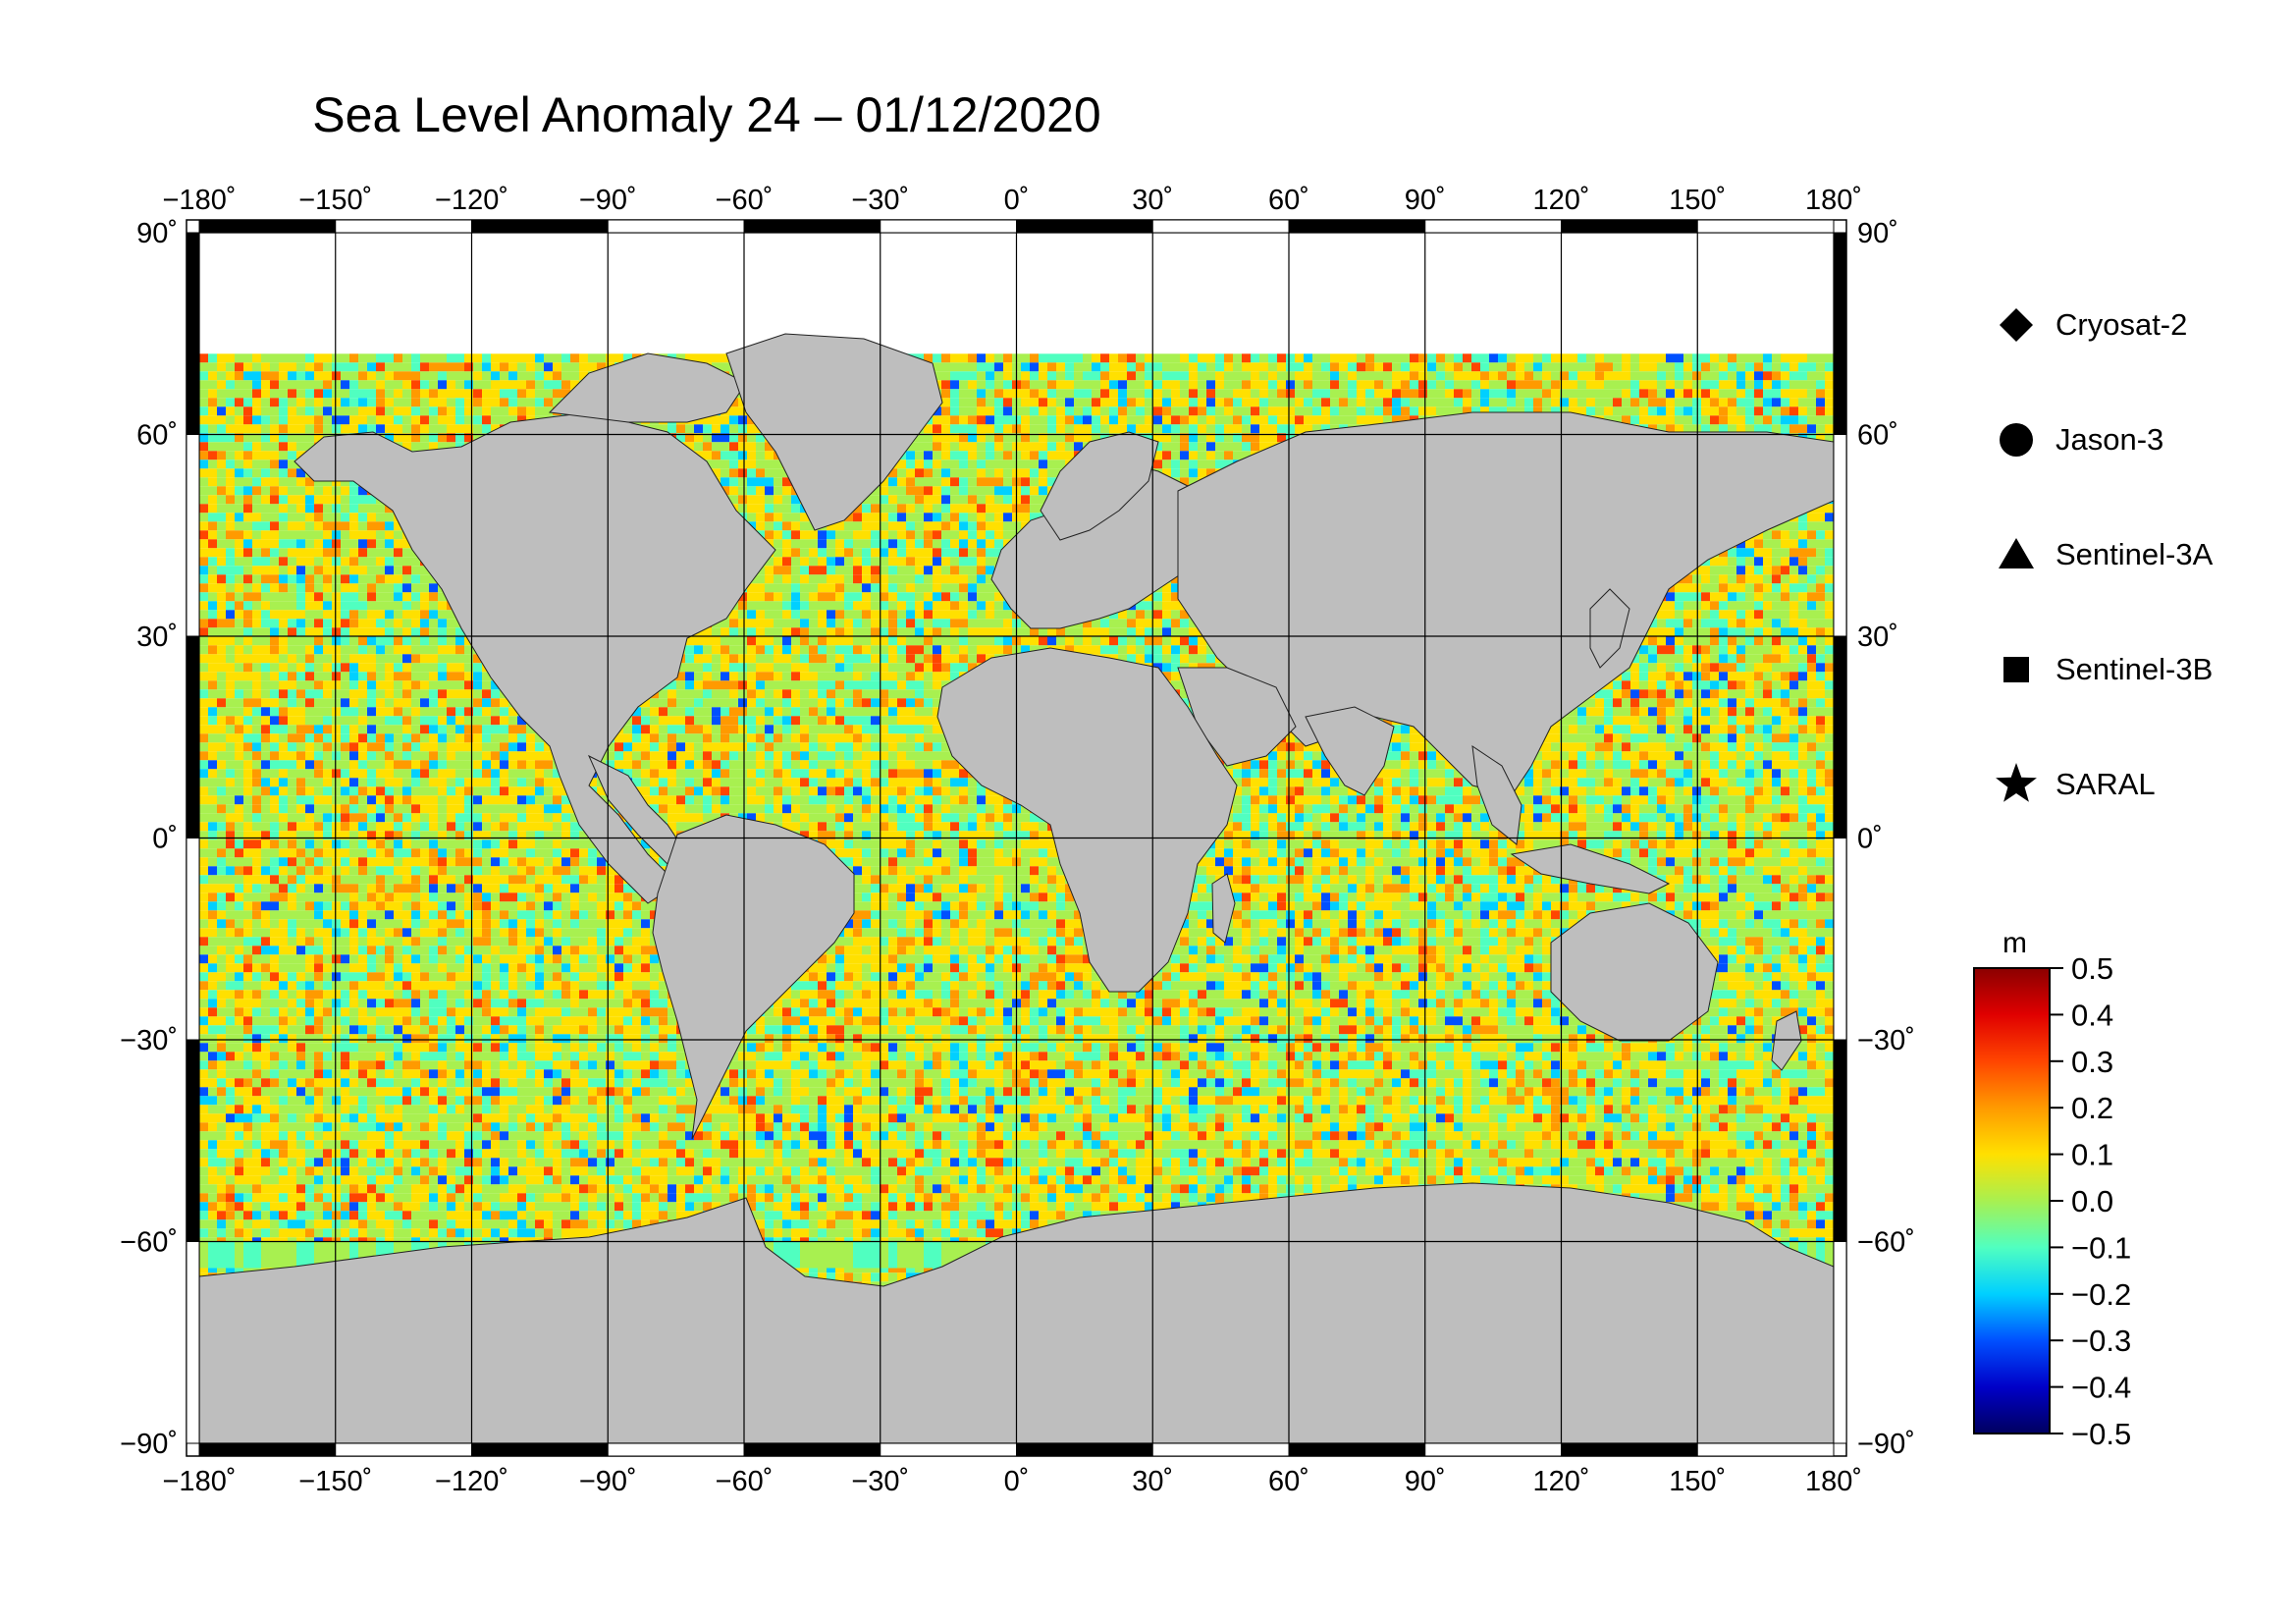  Describe the element at coordinates (1496, 794) in the screenshot. I see `landmass-southeast-asia` at that location.